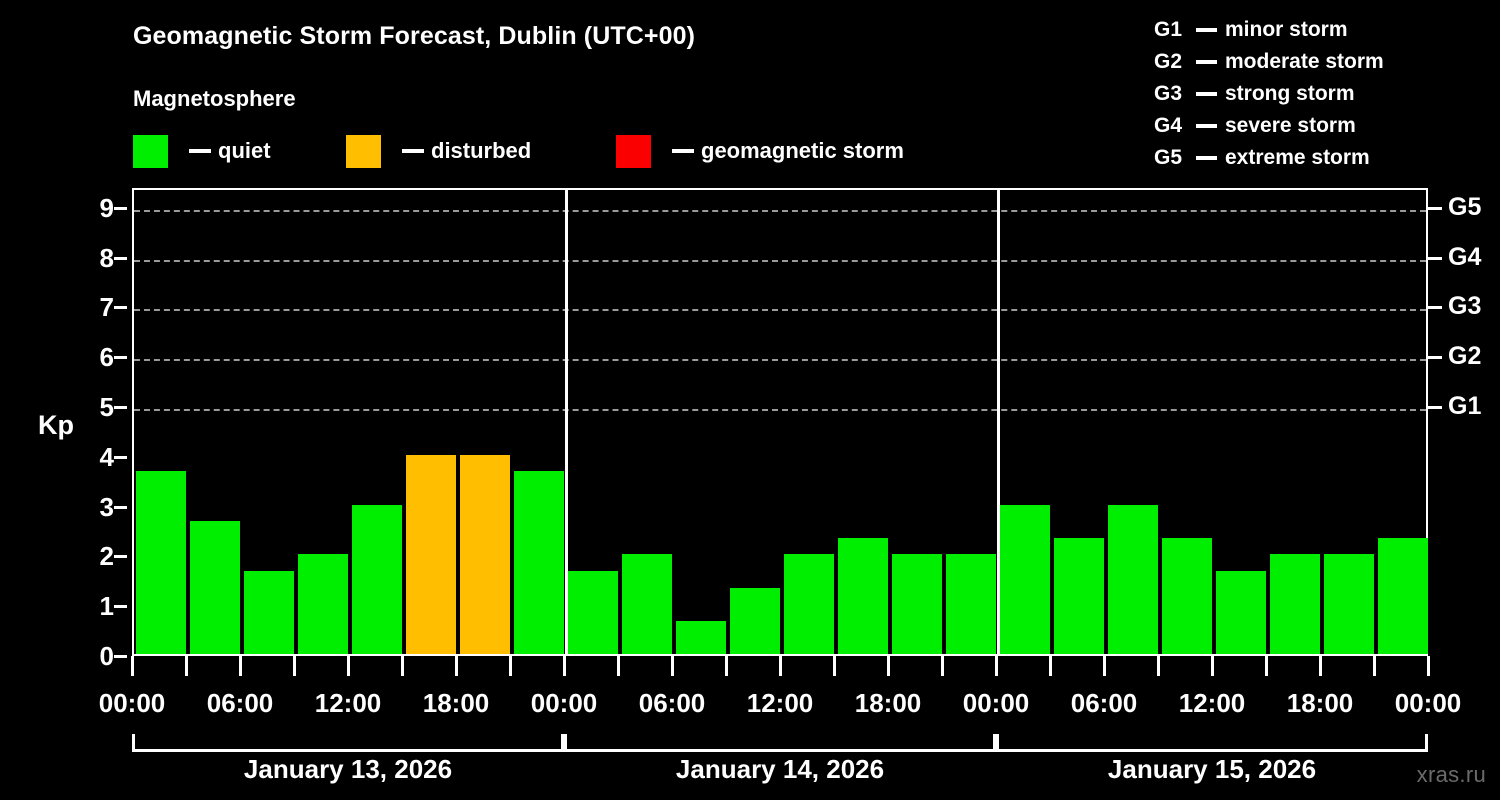 This screenshot has width=1500, height=800. Describe the element at coordinates (106, 656) in the screenshot. I see `y-tick-label: 0` at that location.